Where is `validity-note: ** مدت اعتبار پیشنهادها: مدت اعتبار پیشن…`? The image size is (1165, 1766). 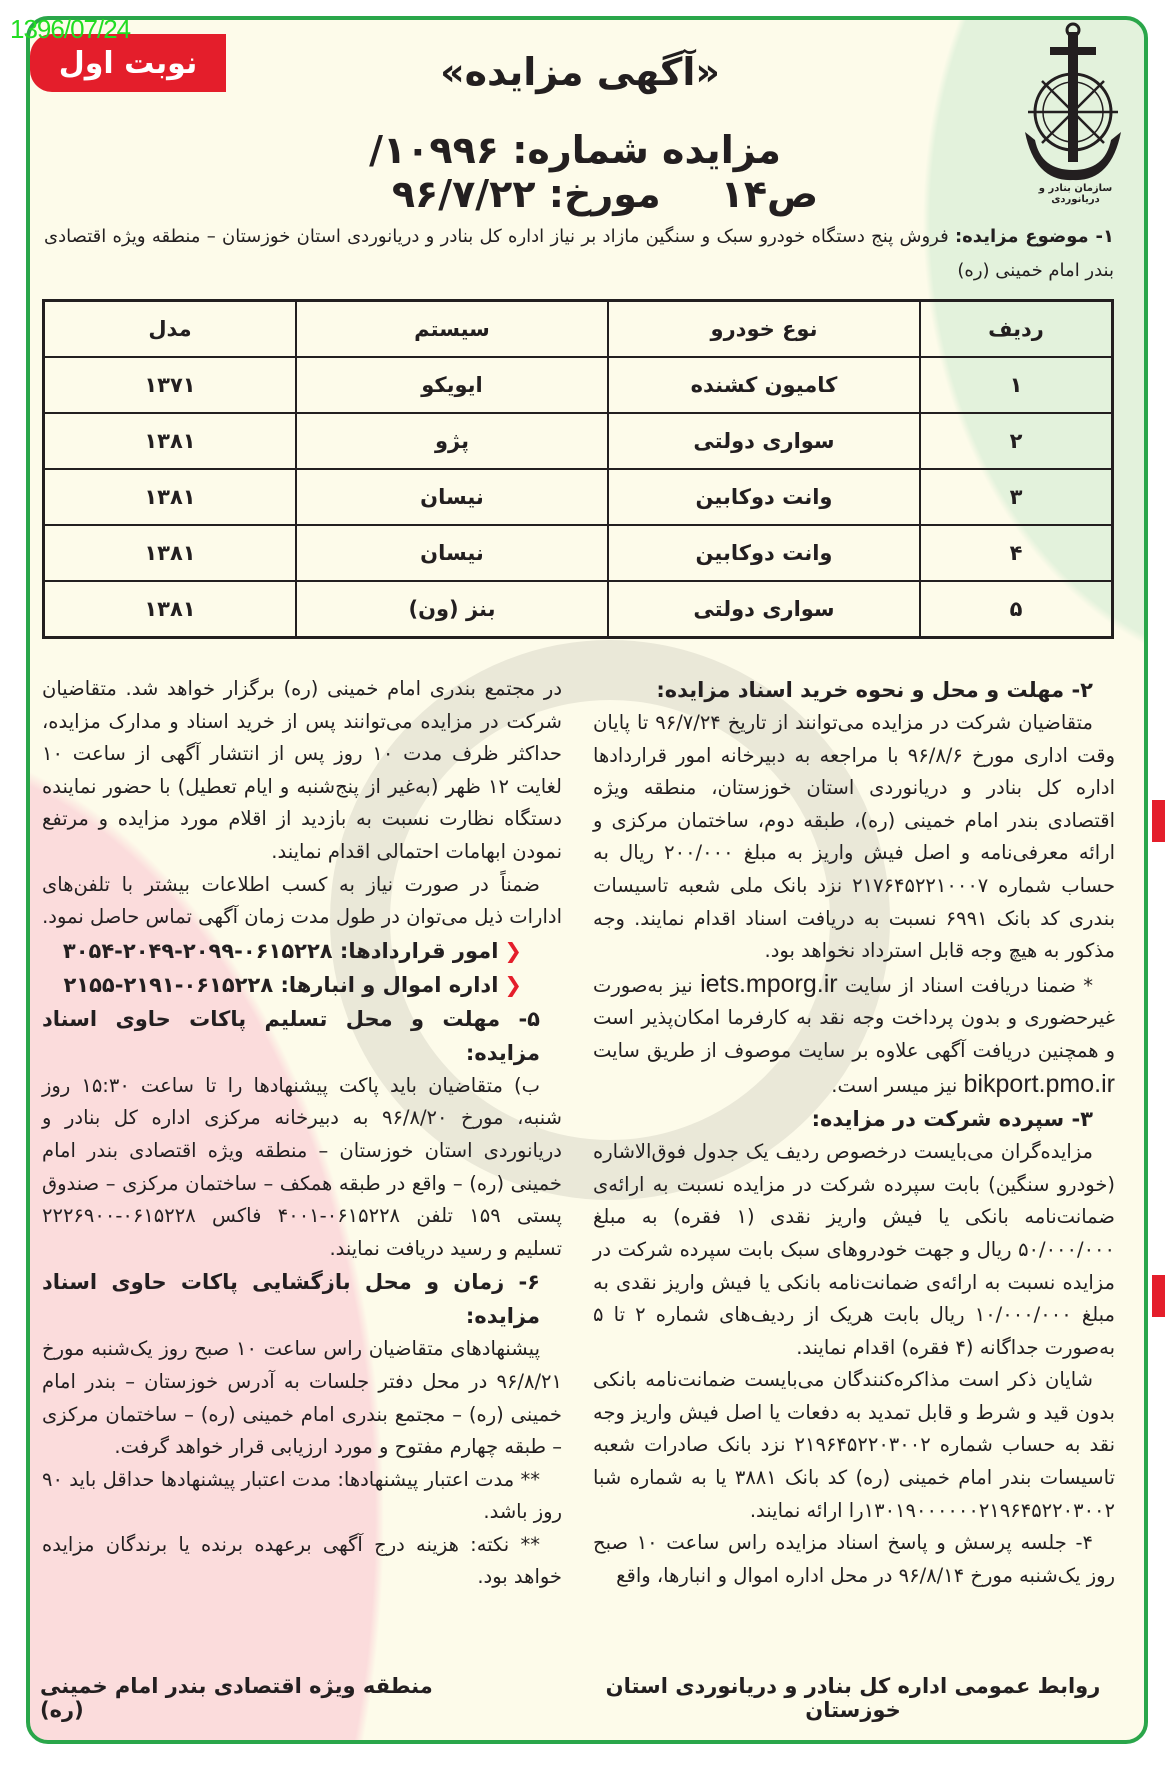
validity-note: ** مدت اعتبار پیشنهادها: مدت اعتبار پیشن… is located at coordinates (302, 1495).